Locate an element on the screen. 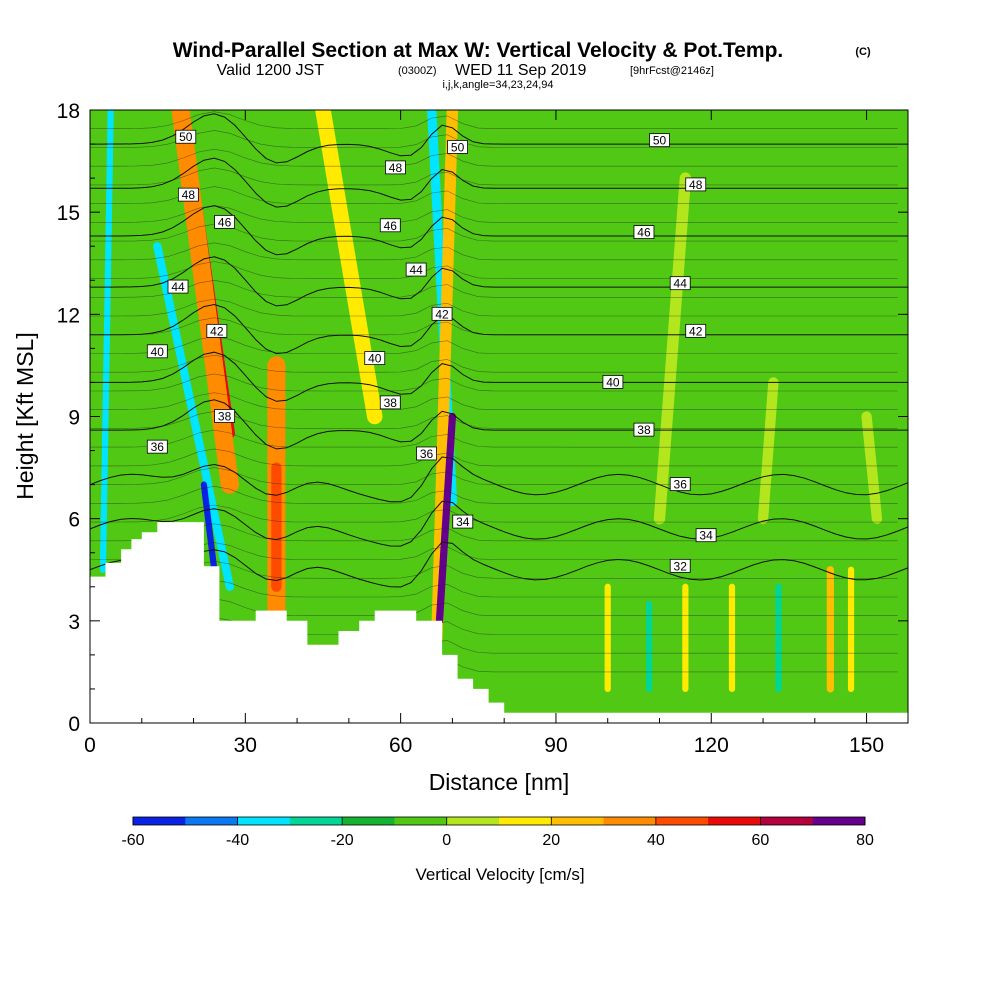 The height and width of the screenshot is (1000, 1000). downdraft-left-core is located at coordinates (209, 527).